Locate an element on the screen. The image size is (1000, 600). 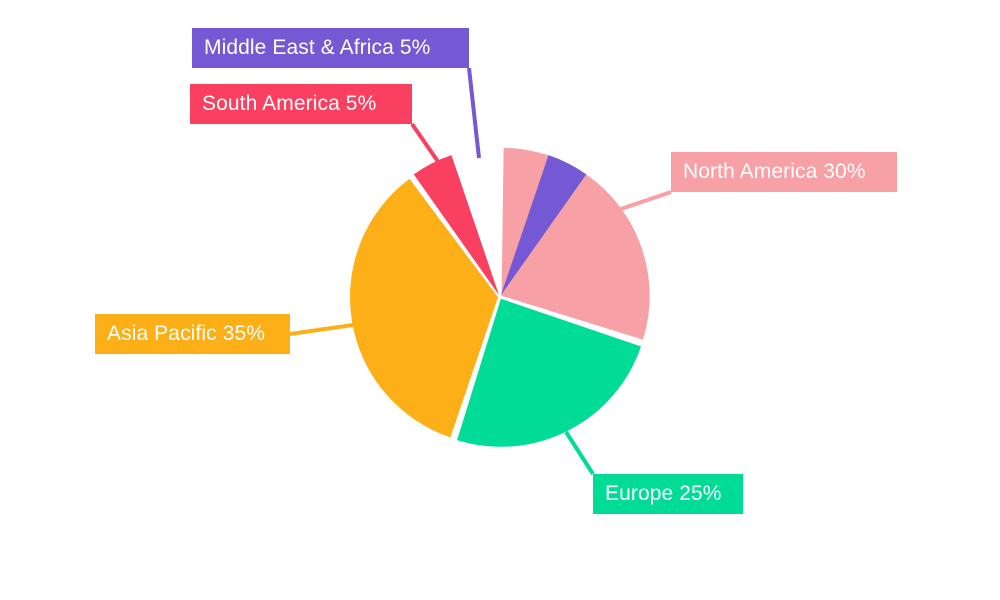
pie-label-europe: Europe 25% is located at coordinates (668, 494).